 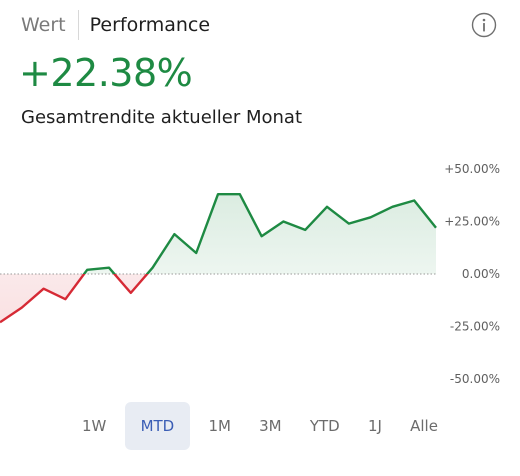 I want to click on y-tick-label: -25.00%, so click(x=475, y=327).